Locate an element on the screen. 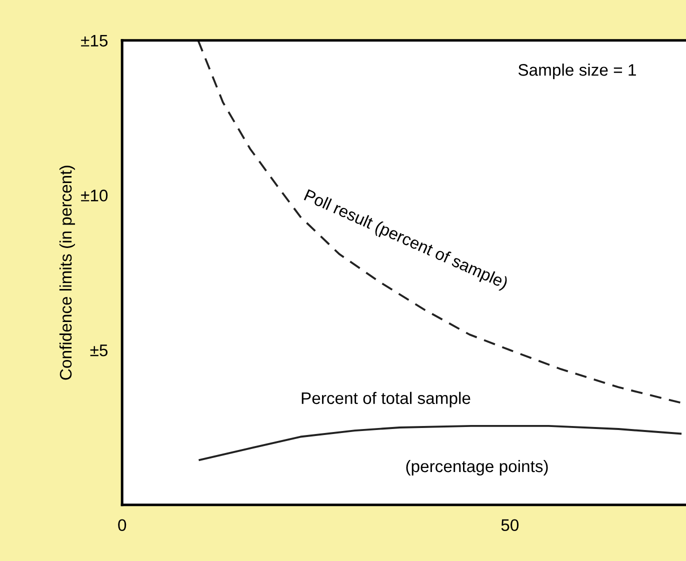 The image size is (686, 561). annotation: Sample size = 1 is located at coordinates (577, 72).